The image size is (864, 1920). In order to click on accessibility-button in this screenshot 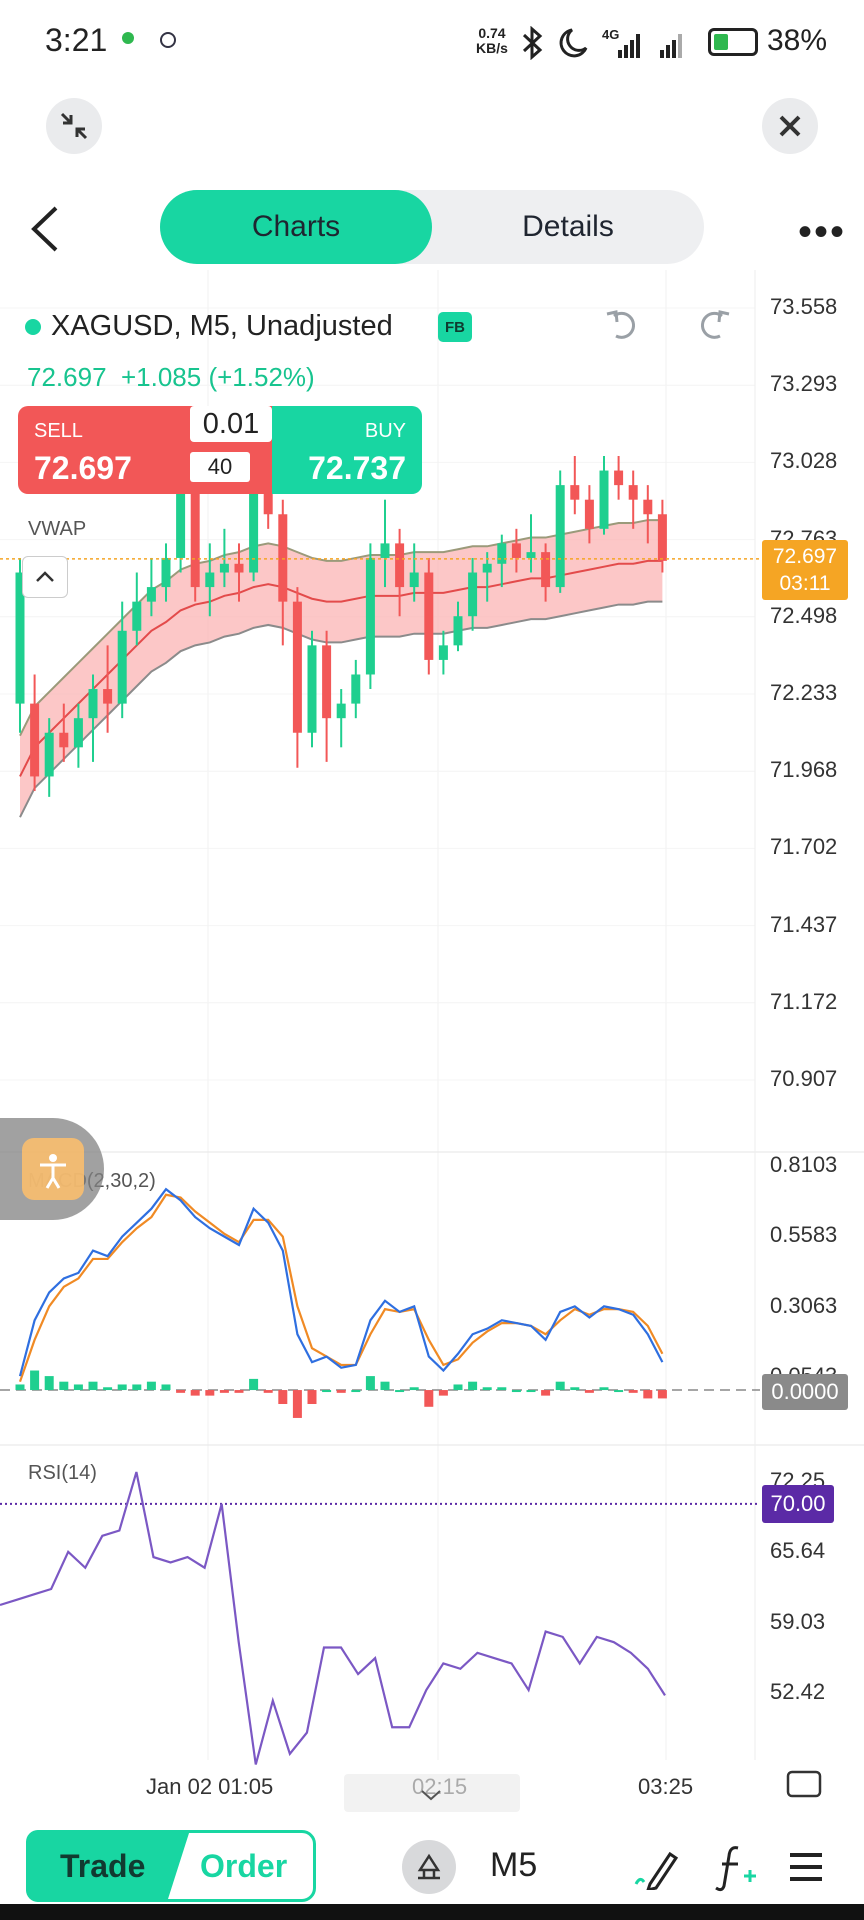, I will do `click(53, 1169)`.